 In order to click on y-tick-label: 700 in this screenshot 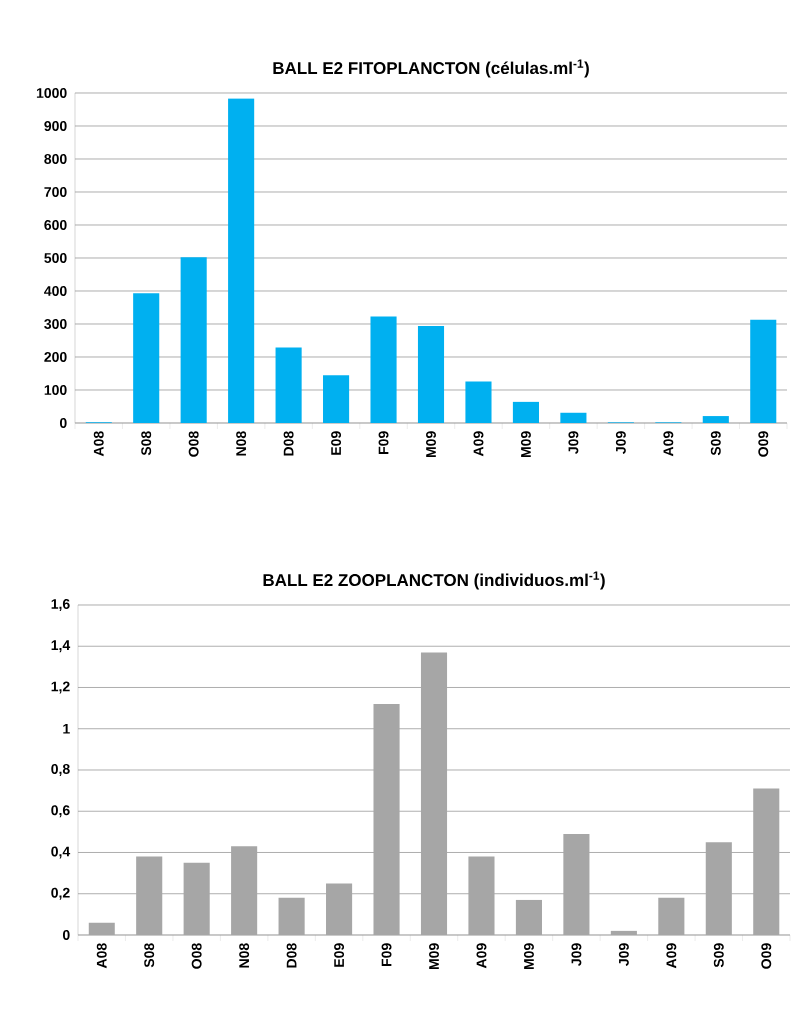, I will do `click(55, 192)`.